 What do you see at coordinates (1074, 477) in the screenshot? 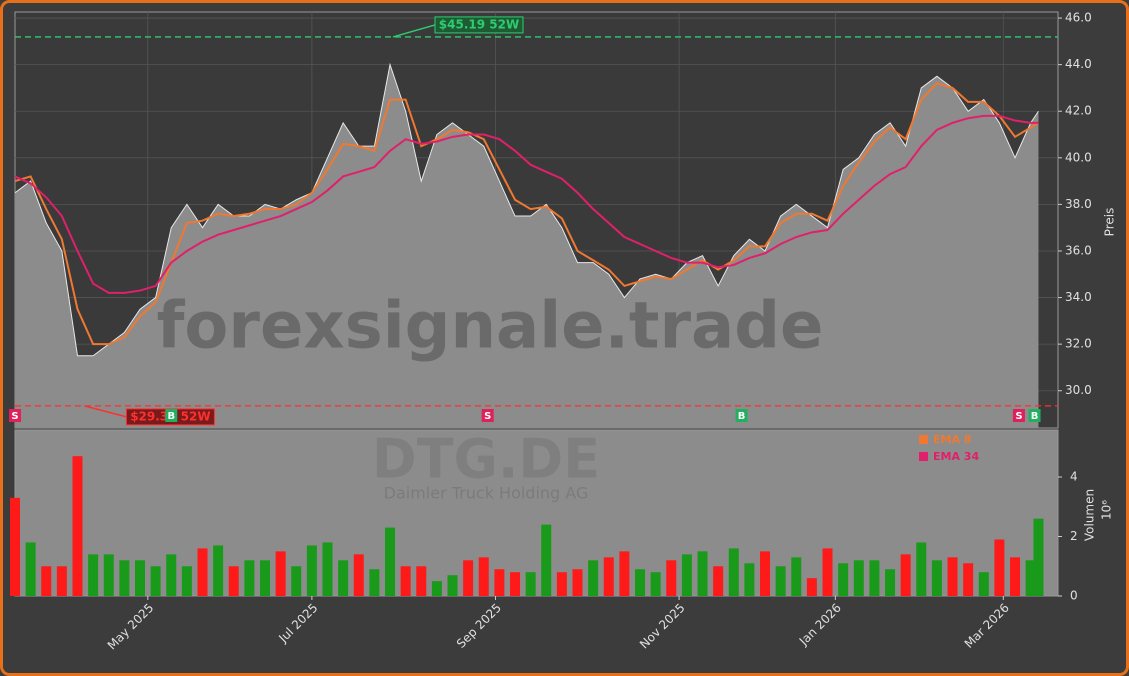
I see `volume-tick-label: 4` at bounding box center [1074, 477].